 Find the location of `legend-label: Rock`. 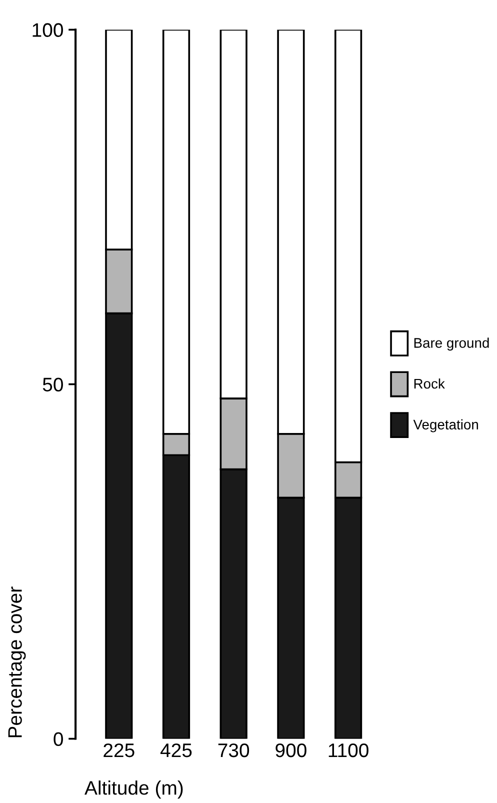

legend-label: Rock is located at coordinates (429, 383).